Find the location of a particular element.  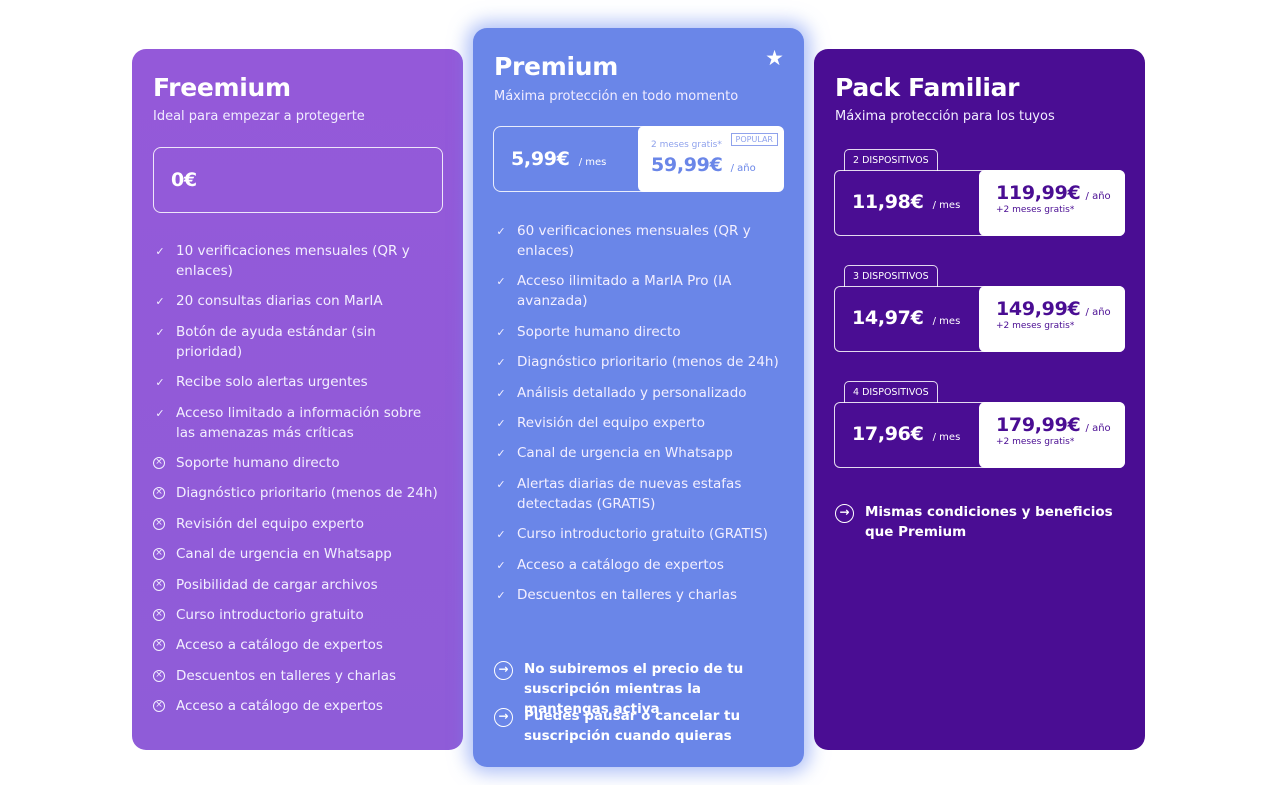

feature-item: ✓ Curso introductorio gratuito (GRATIS) is located at coordinates (639, 534).